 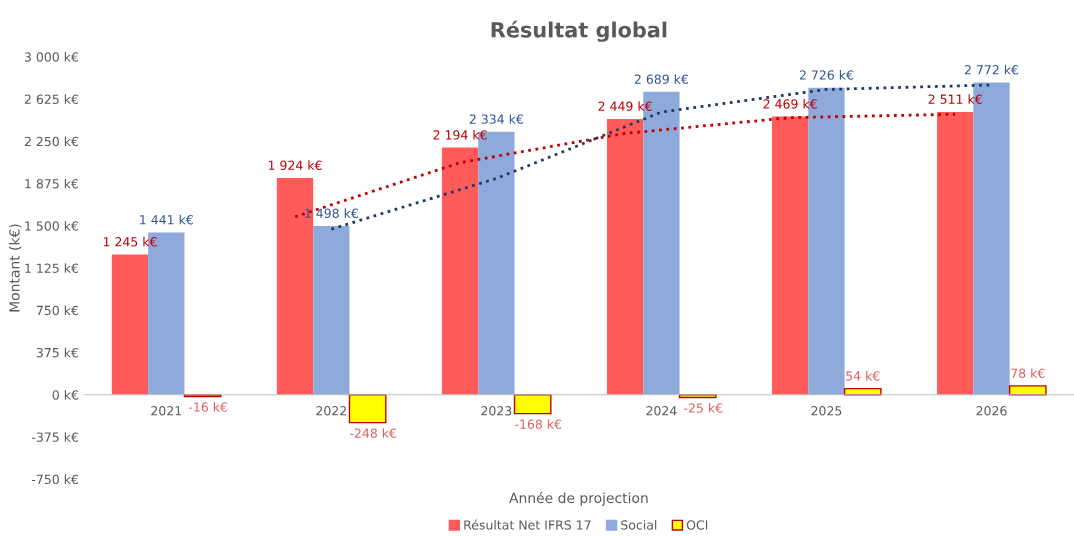 What do you see at coordinates (57, 352) in the screenshot?
I see `y-tick-label: 375 k€` at bounding box center [57, 352].